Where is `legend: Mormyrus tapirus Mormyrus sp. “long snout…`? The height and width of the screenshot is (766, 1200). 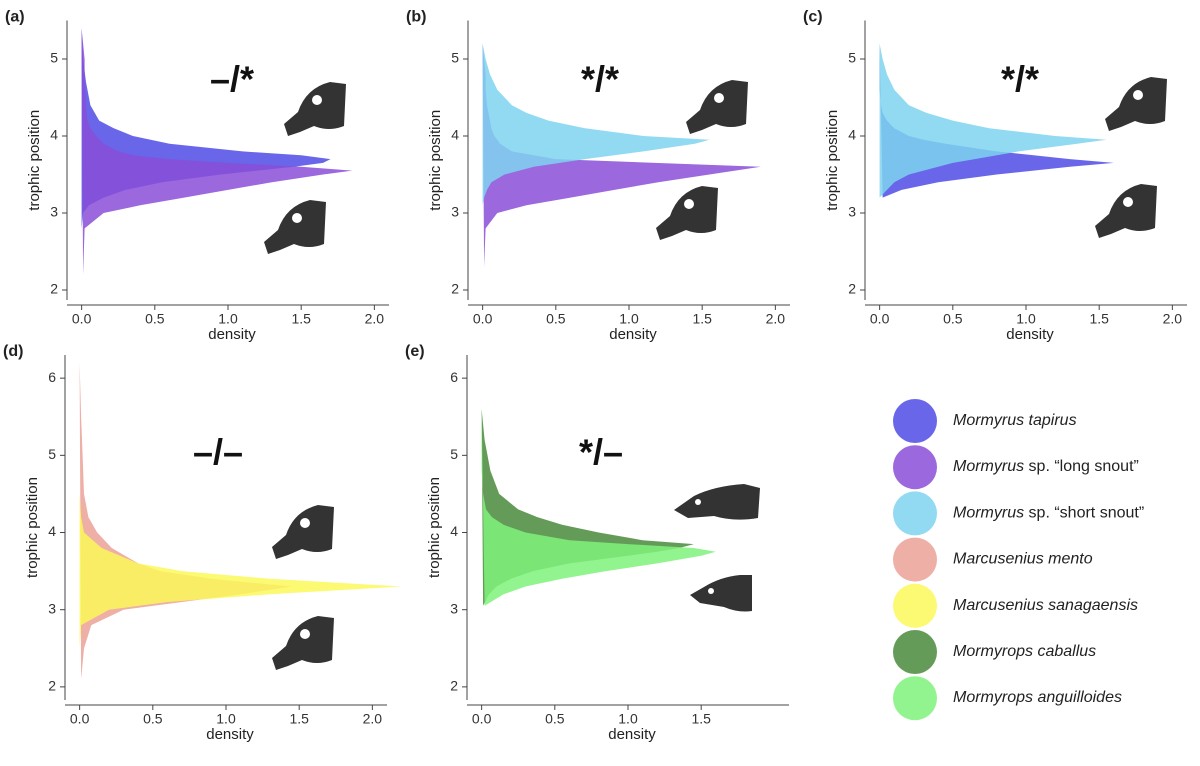 legend: Mormyrus tapirus Mormyrus sp. “long snout… is located at coordinates (1018, 560).